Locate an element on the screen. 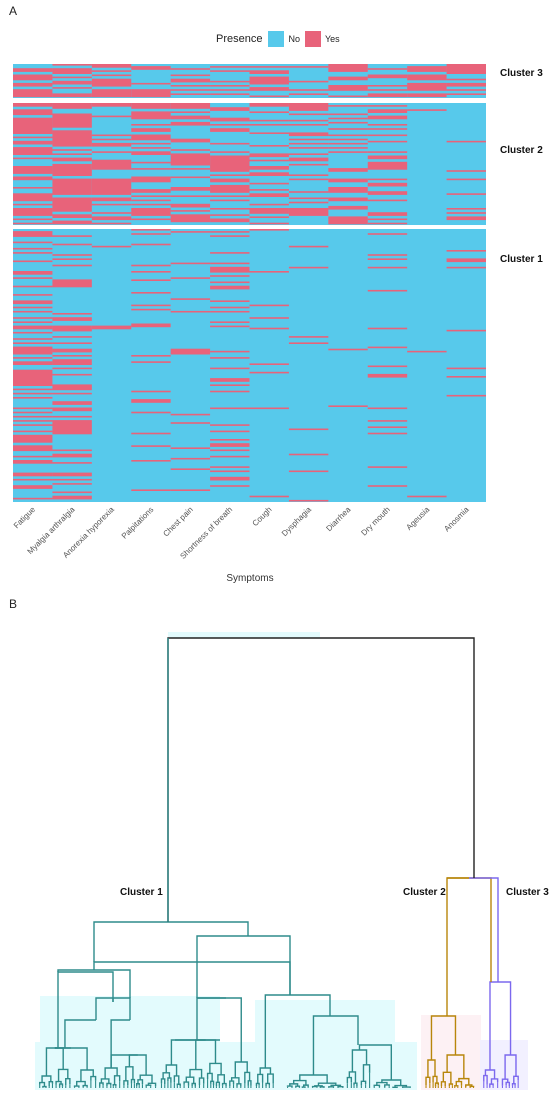 The height and width of the screenshot is (1098, 550). heatmap-cluster-label: Cluster 1 is located at coordinates (521, 259).